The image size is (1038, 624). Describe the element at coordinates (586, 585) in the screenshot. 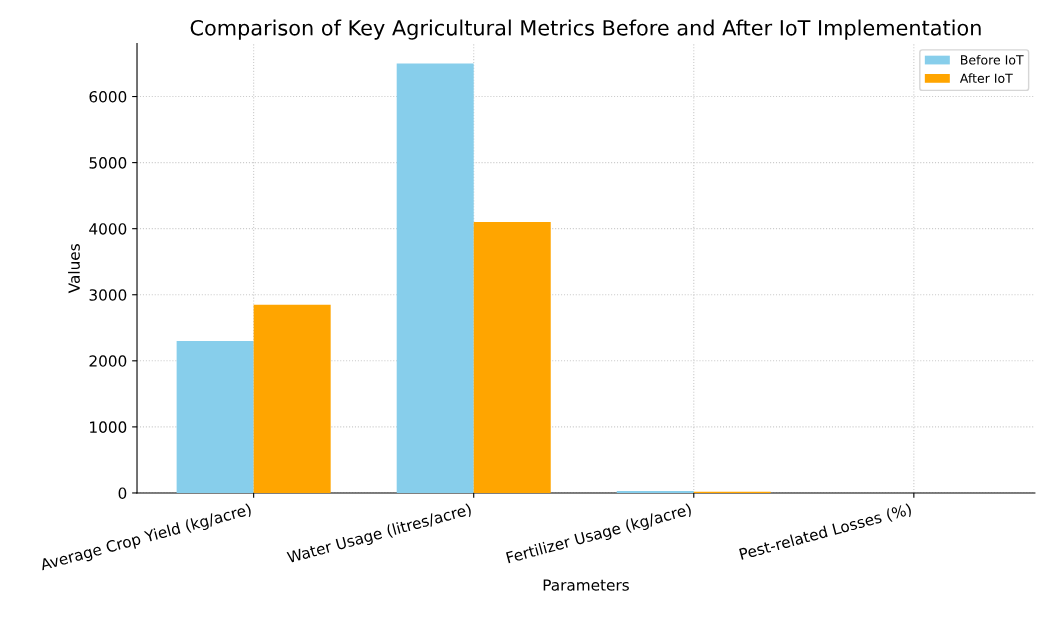

I see `x-axis-title: Parameters` at that location.